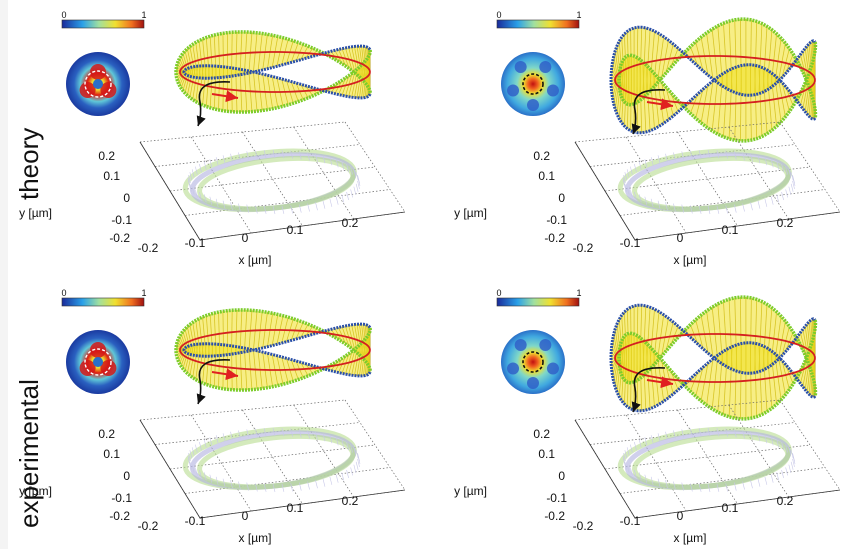 The width and height of the screenshot is (858, 549). I want to click on ribbon-segment, so click(815, 79).